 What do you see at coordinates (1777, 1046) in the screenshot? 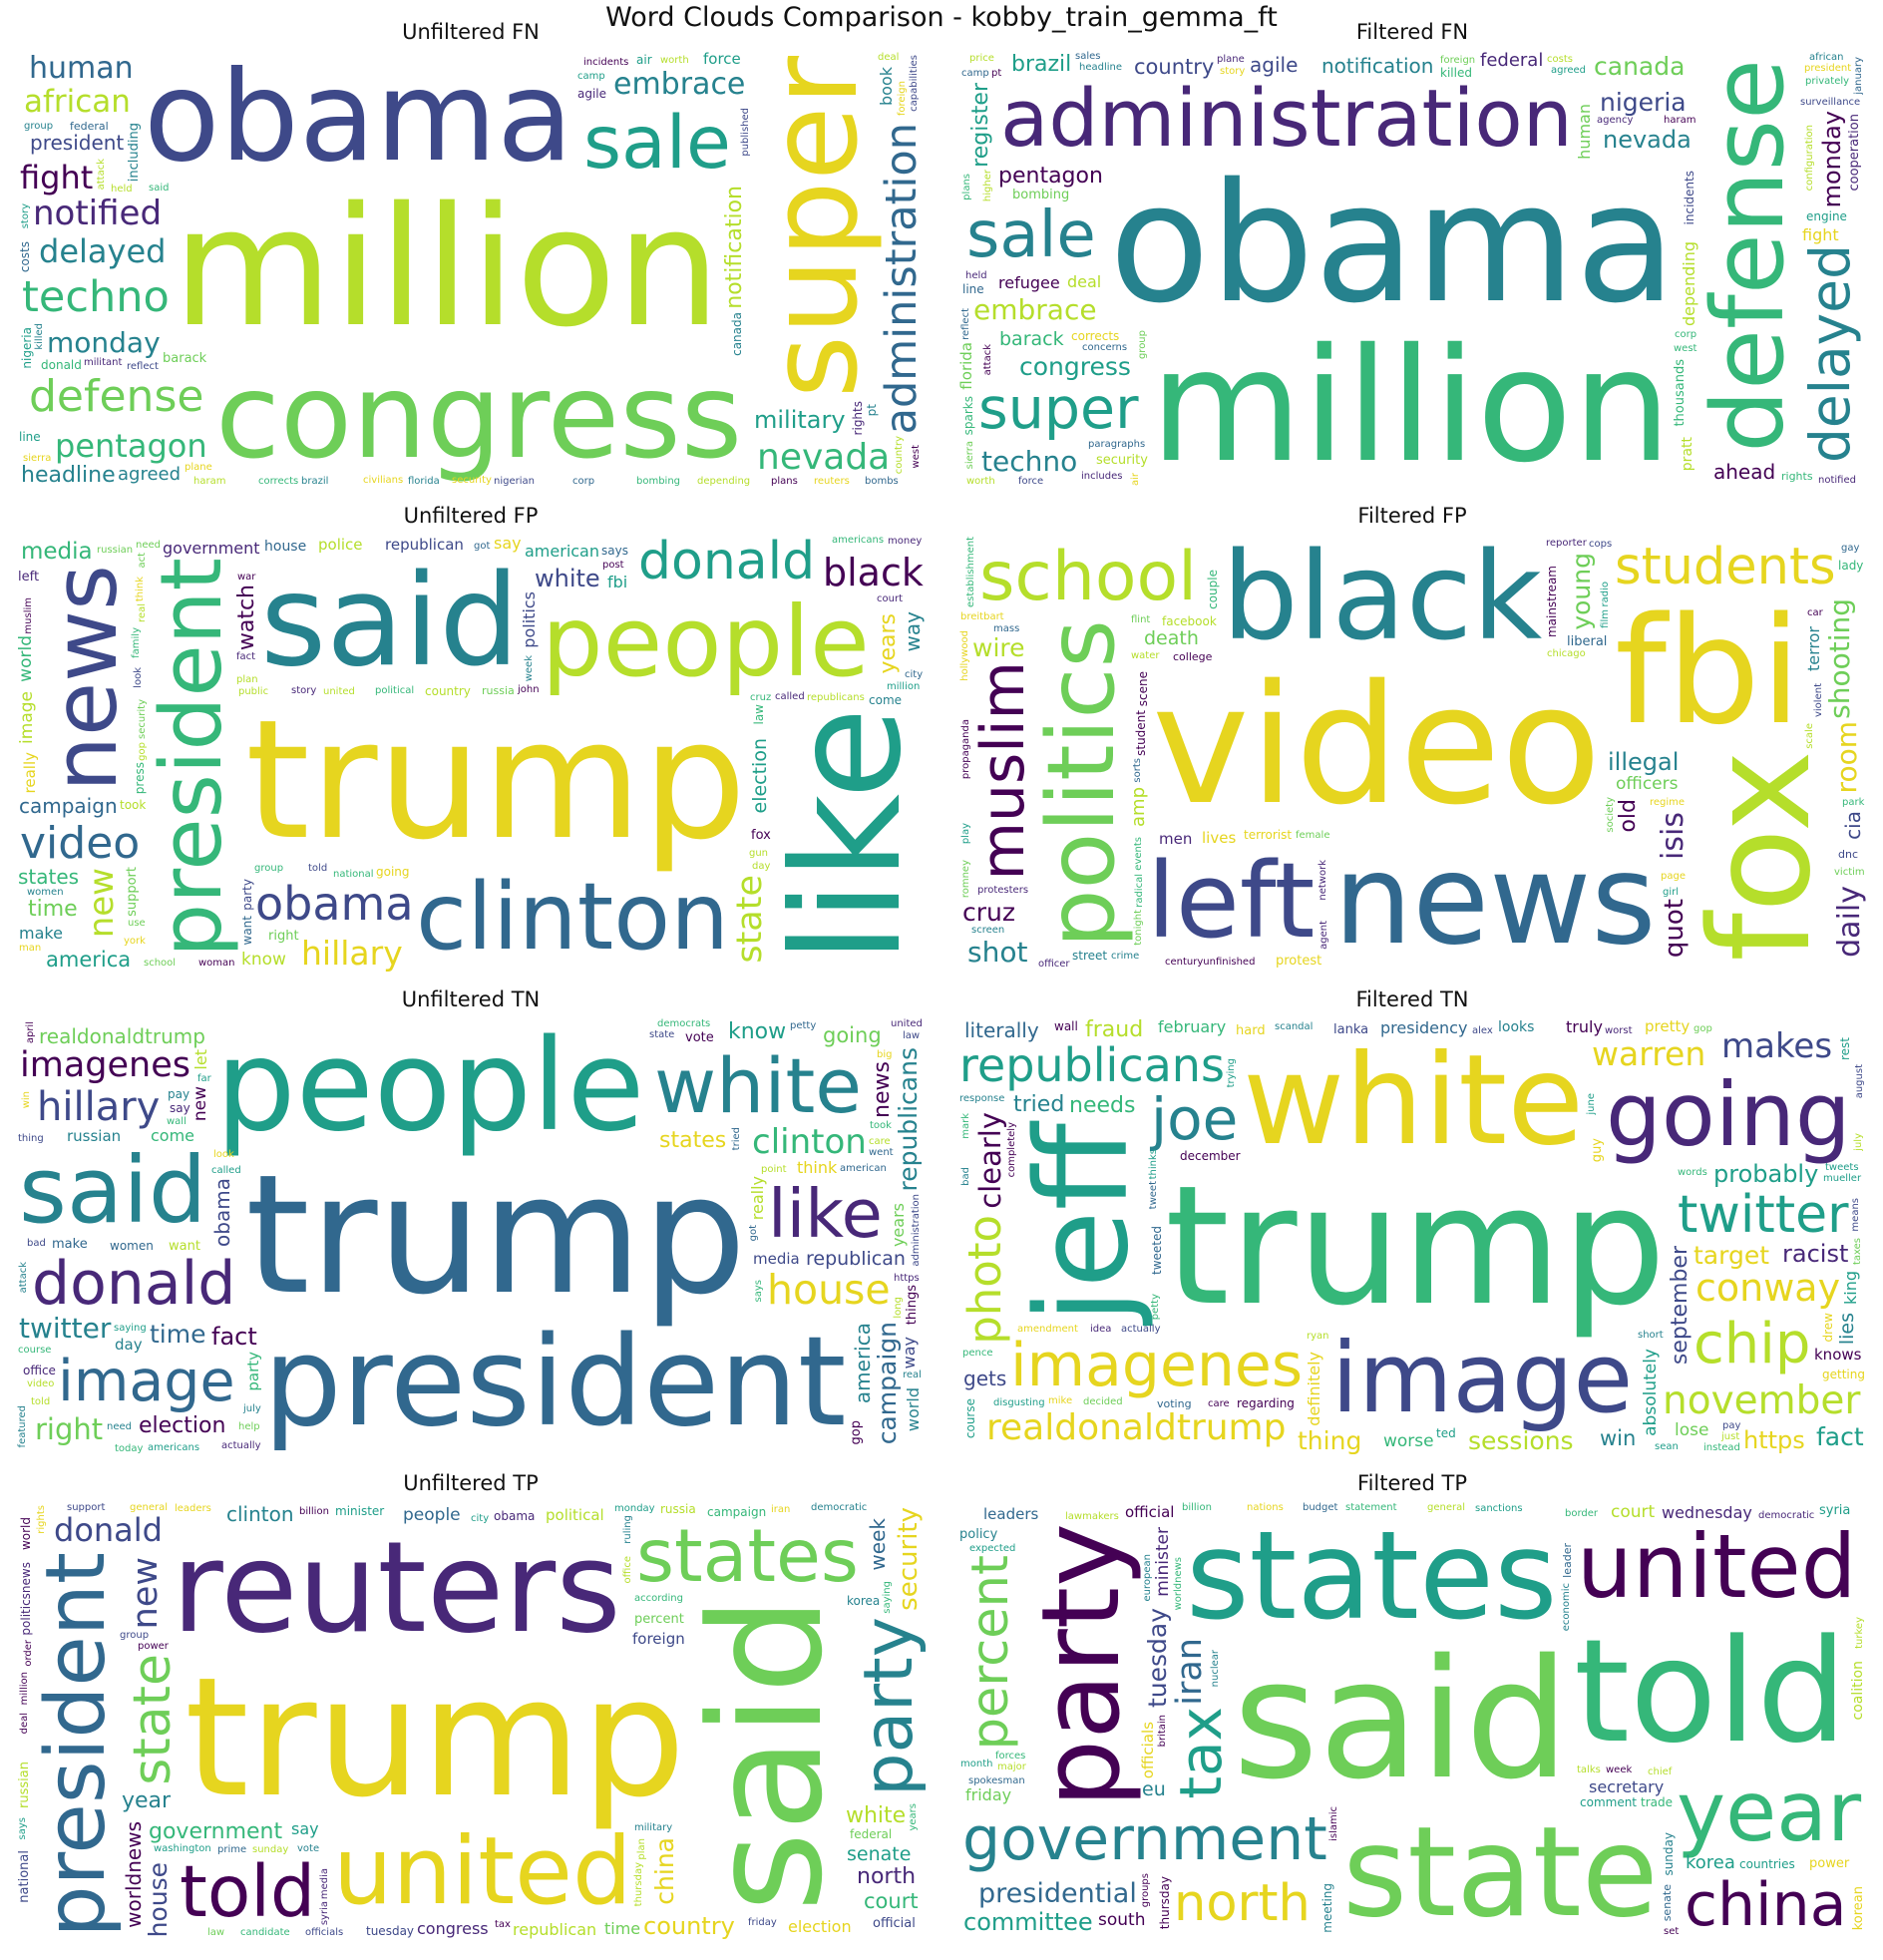
I see `cloud-word: makes` at bounding box center [1777, 1046].